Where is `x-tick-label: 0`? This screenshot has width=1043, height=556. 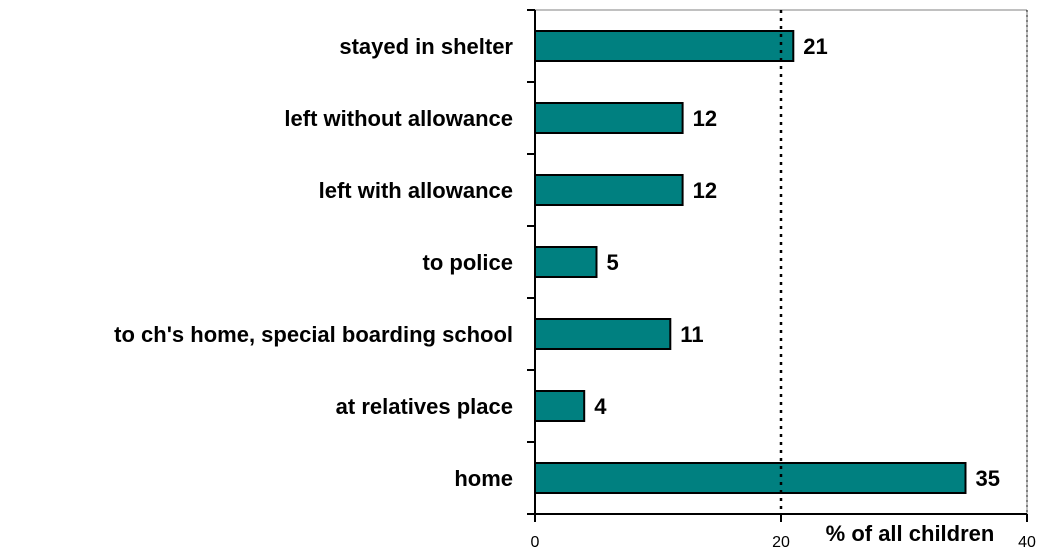
x-tick-label: 0 is located at coordinates (535, 542).